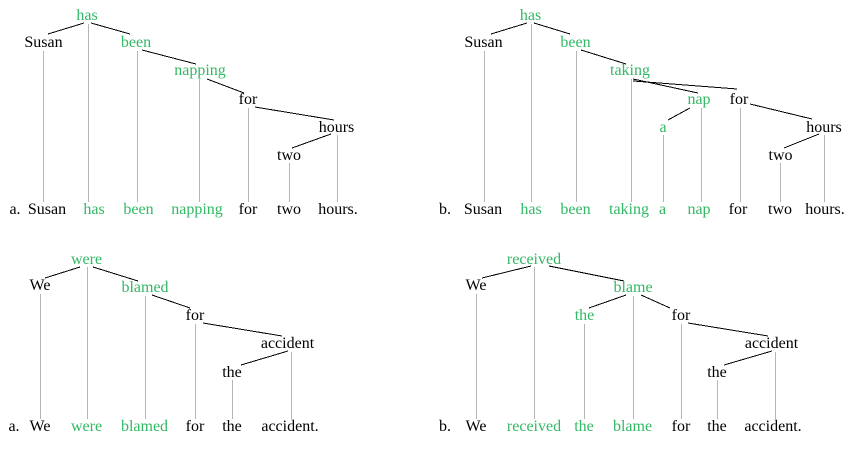 The image size is (852, 450). What do you see at coordinates (86, 259) in the screenshot?
I see `tree-word: were` at bounding box center [86, 259].